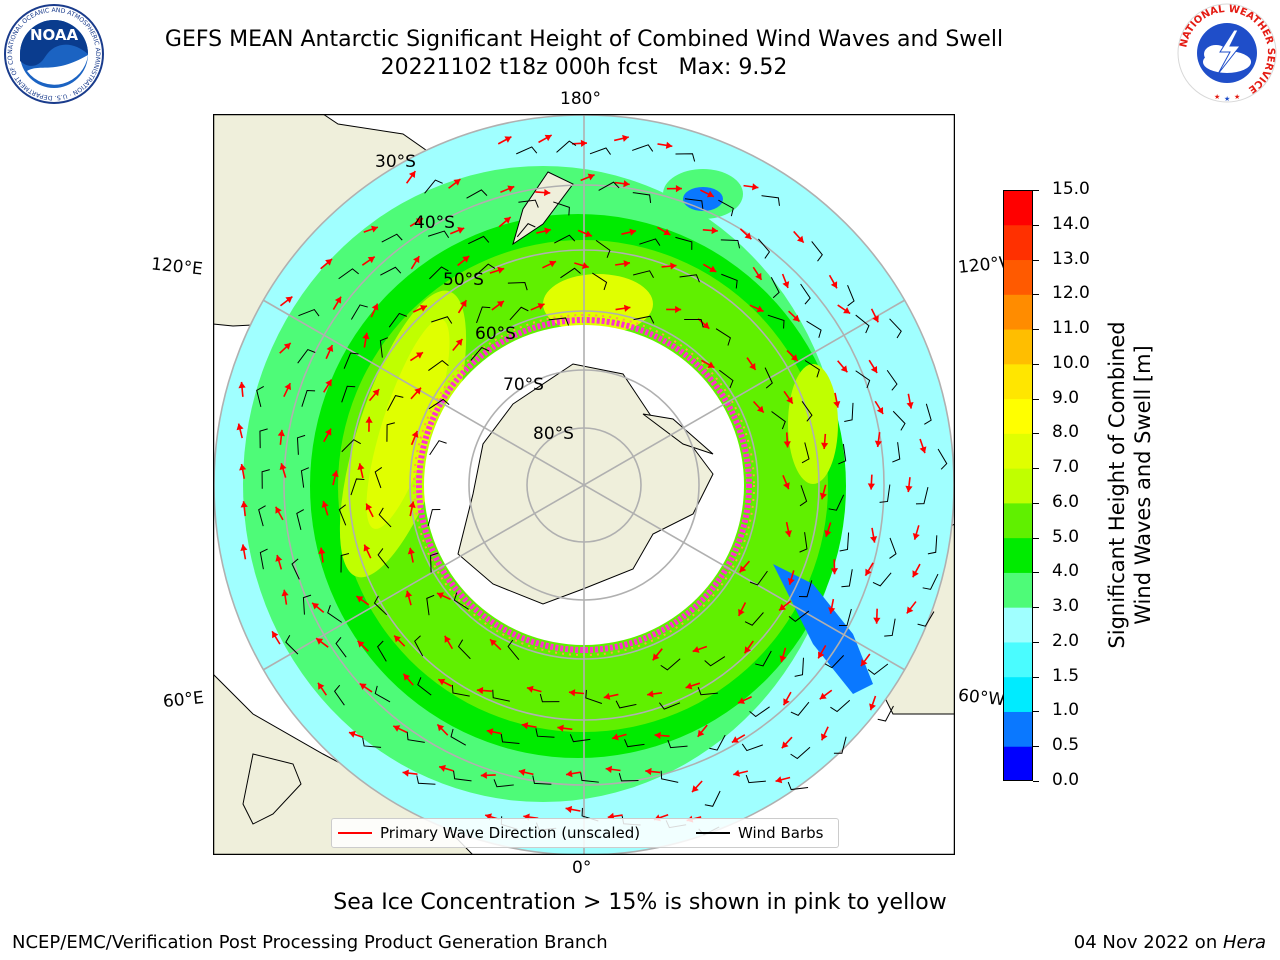 Image resolution: width=1280 pixels, height=960 pixels. Describe the element at coordinates (1117, 485) in the screenshot. I see `colorbar-title-line1: Significant Height of Combined` at that location.